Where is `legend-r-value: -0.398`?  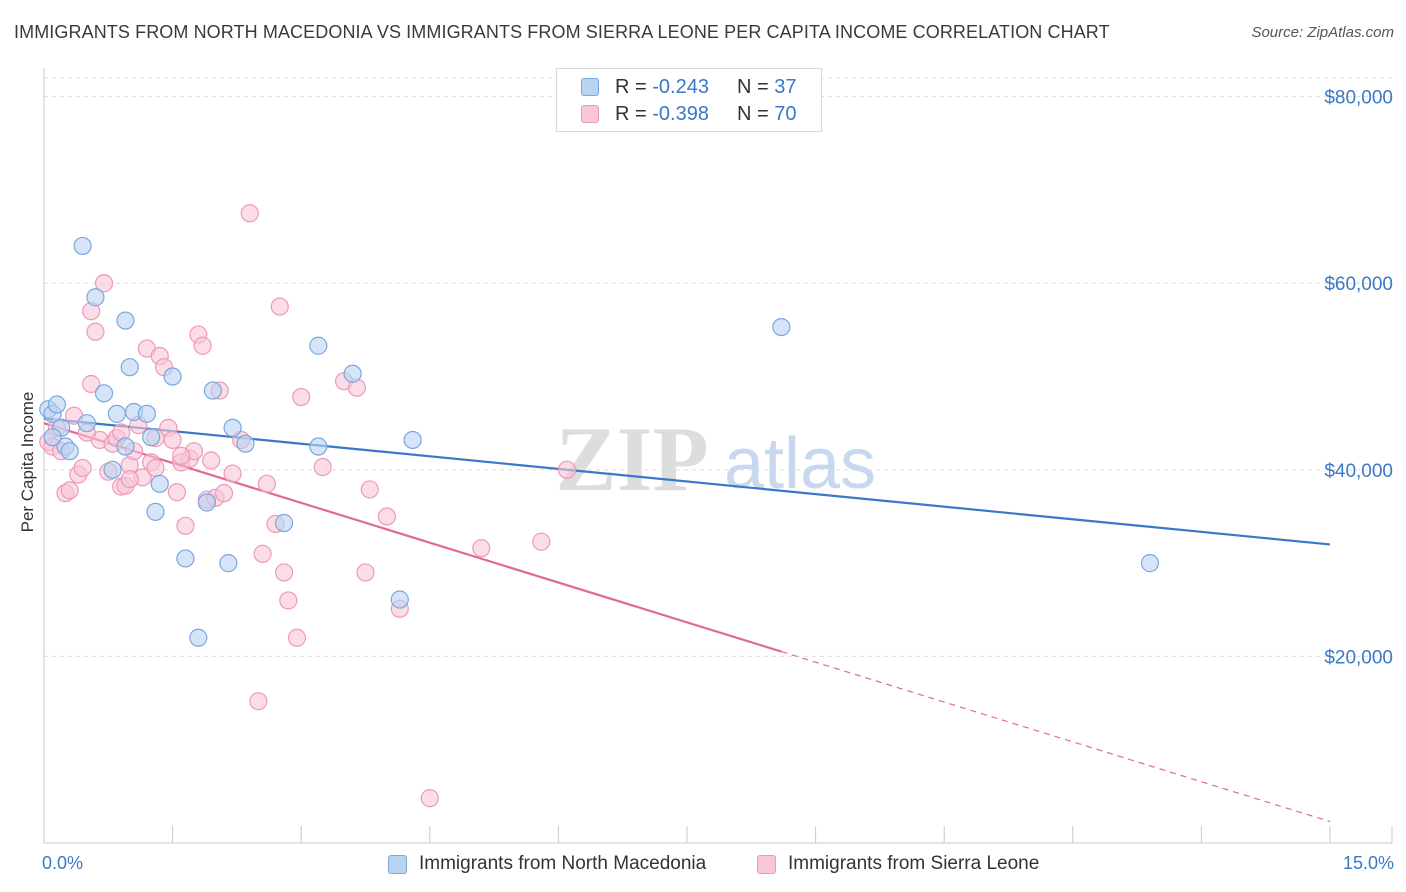 legend-r-value: -0.398 is located at coordinates (680, 113).